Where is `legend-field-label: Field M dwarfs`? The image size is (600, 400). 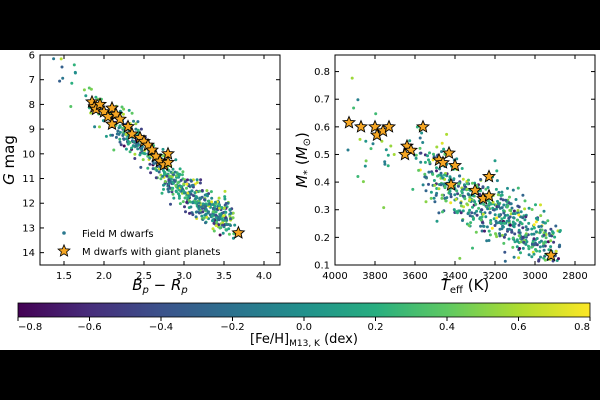 legend-field-label: Field M dwarfs is located at coordinates (118, 234).